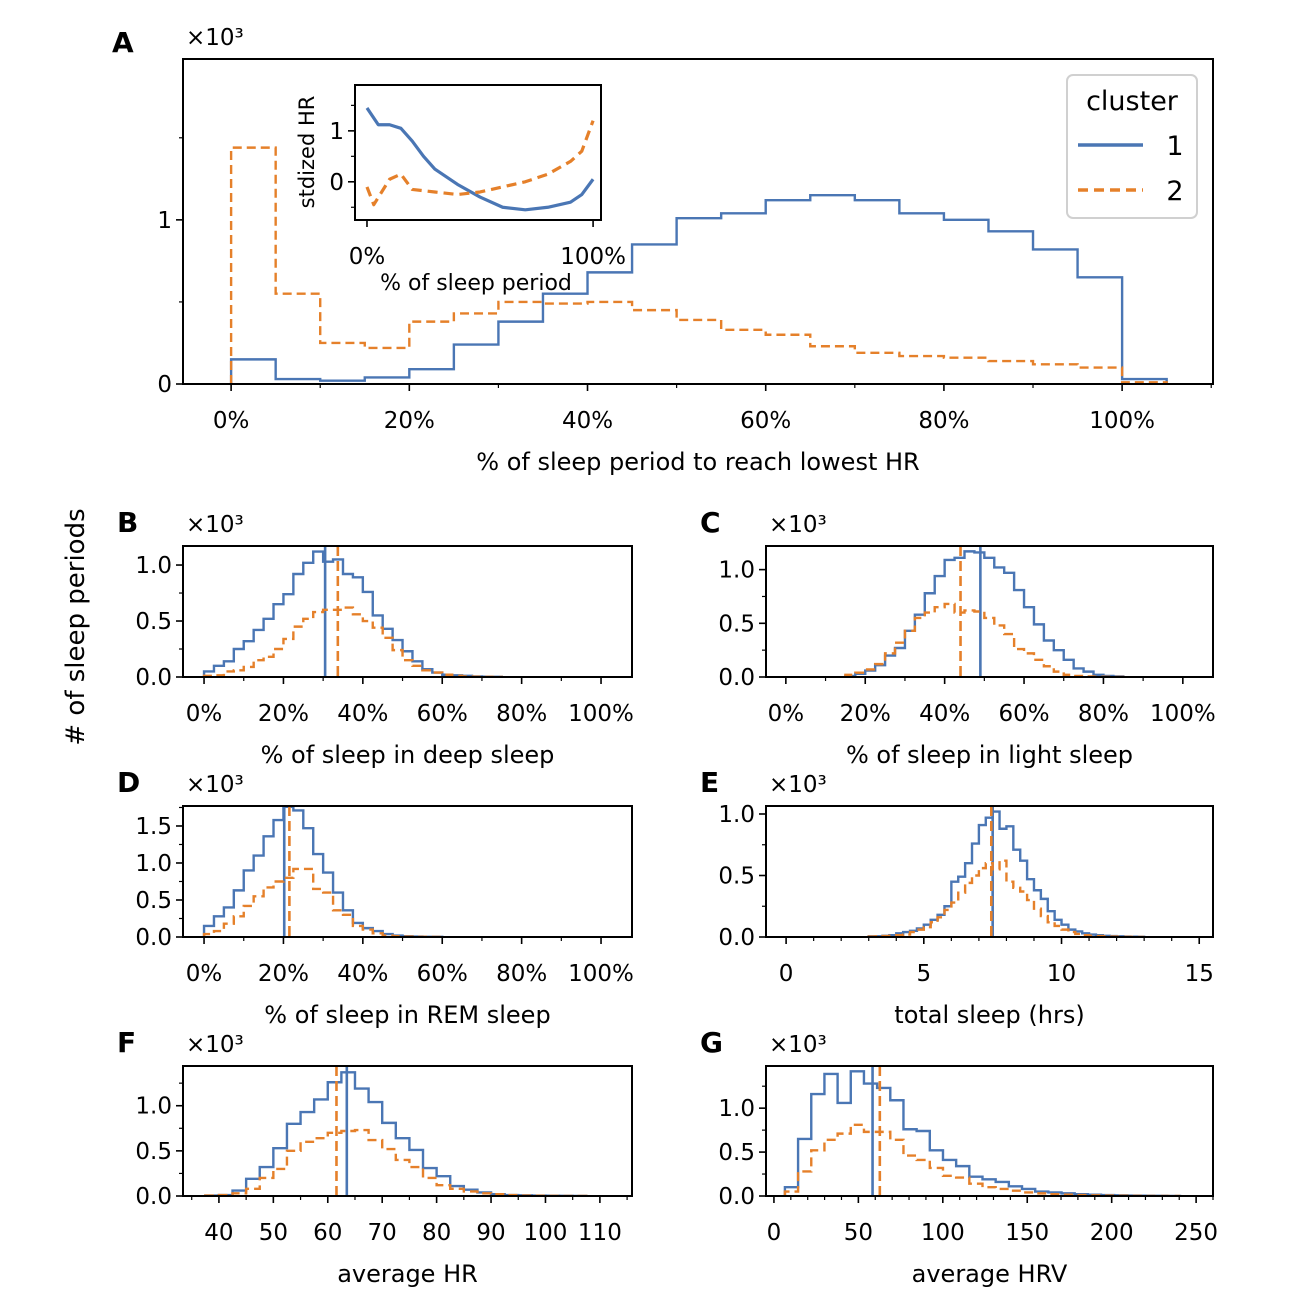  Describe the element at coordinates (128, 782) in the screenshot. I see `panel-letter: D` at that location.